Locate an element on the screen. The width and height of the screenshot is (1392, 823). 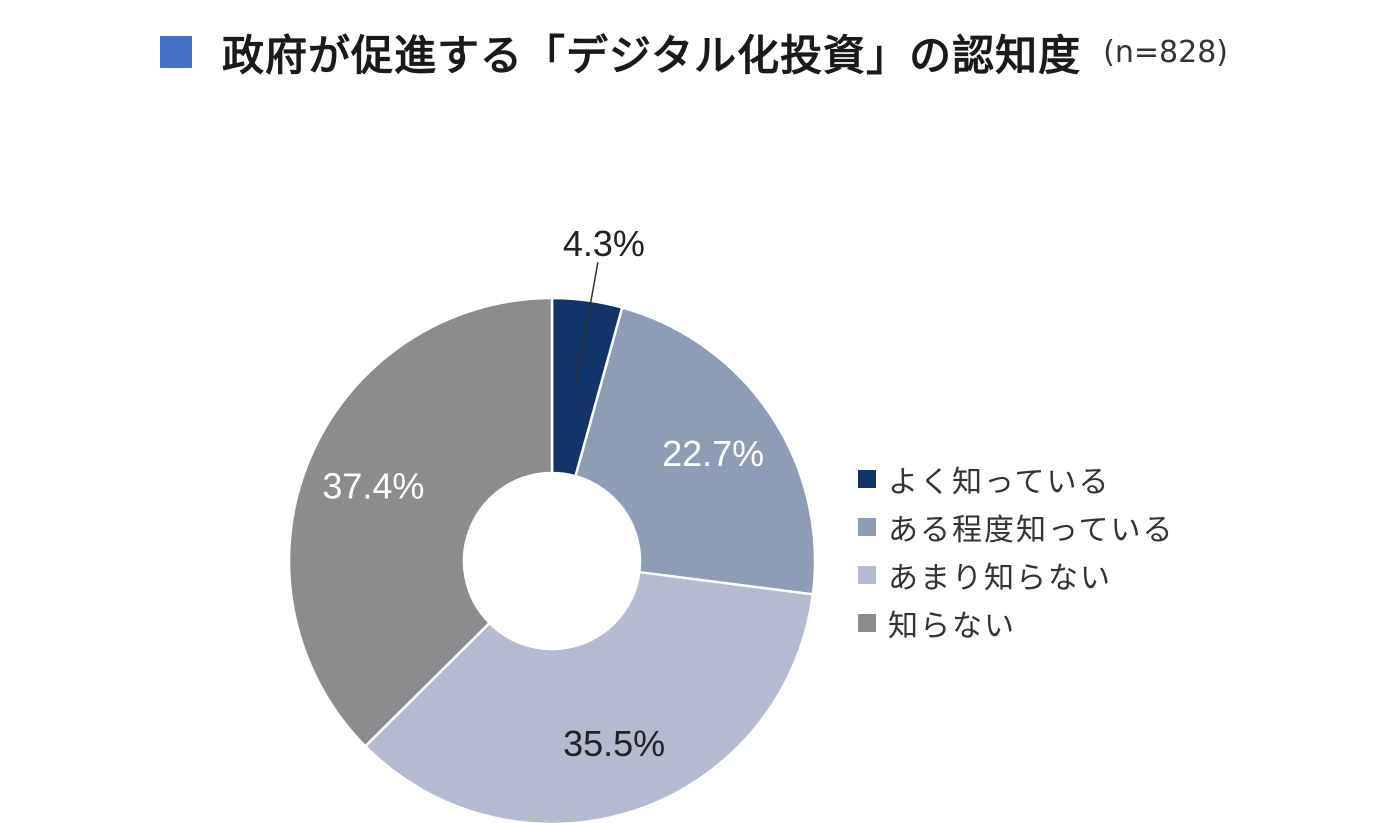
chart-sample-size: (n=828) is located at coordinates (1165, 52).